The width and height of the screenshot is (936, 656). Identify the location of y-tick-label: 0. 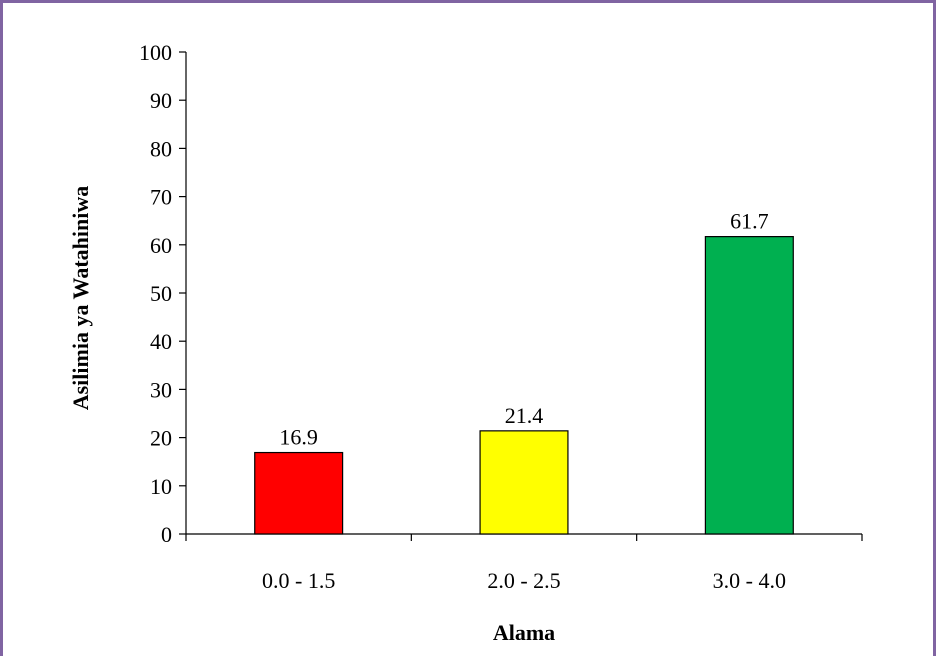
(166, 534).